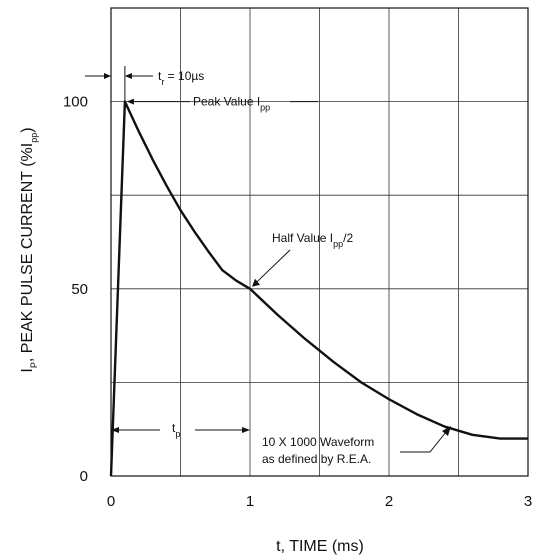  What do you see at coordinates (423, 442) in the screenshot?
I see `waveform-leader` at bounding box center [423, 442].